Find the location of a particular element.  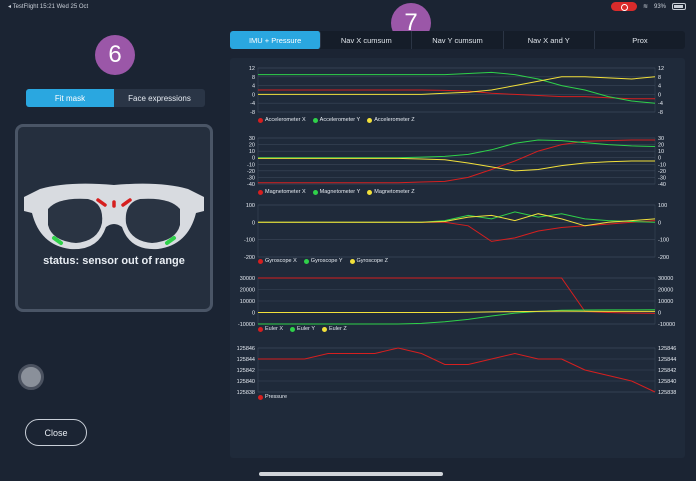

y-tick-right: -40 is located at coordinates (662, 185).